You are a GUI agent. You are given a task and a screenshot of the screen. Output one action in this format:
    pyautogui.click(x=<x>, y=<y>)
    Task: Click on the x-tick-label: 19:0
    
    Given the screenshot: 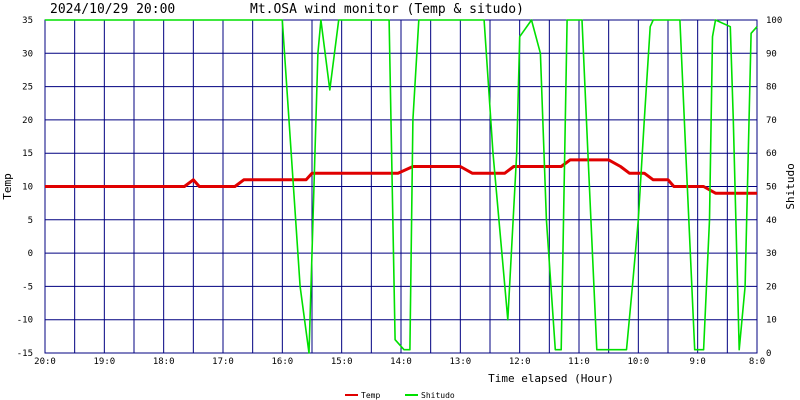 What is the action you would take?
    pyautogui.click(x=104, y=362)
    